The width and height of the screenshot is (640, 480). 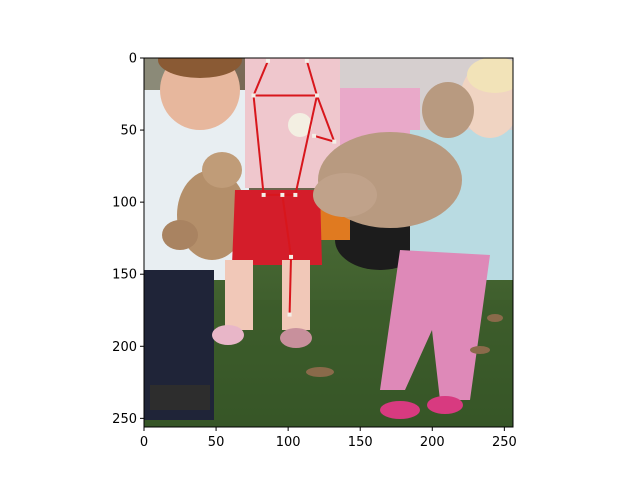 What do you see at coordinates (133, 59) in the screenshot?
I see `y-tick-label: 0` at bounding box center [133, 59].